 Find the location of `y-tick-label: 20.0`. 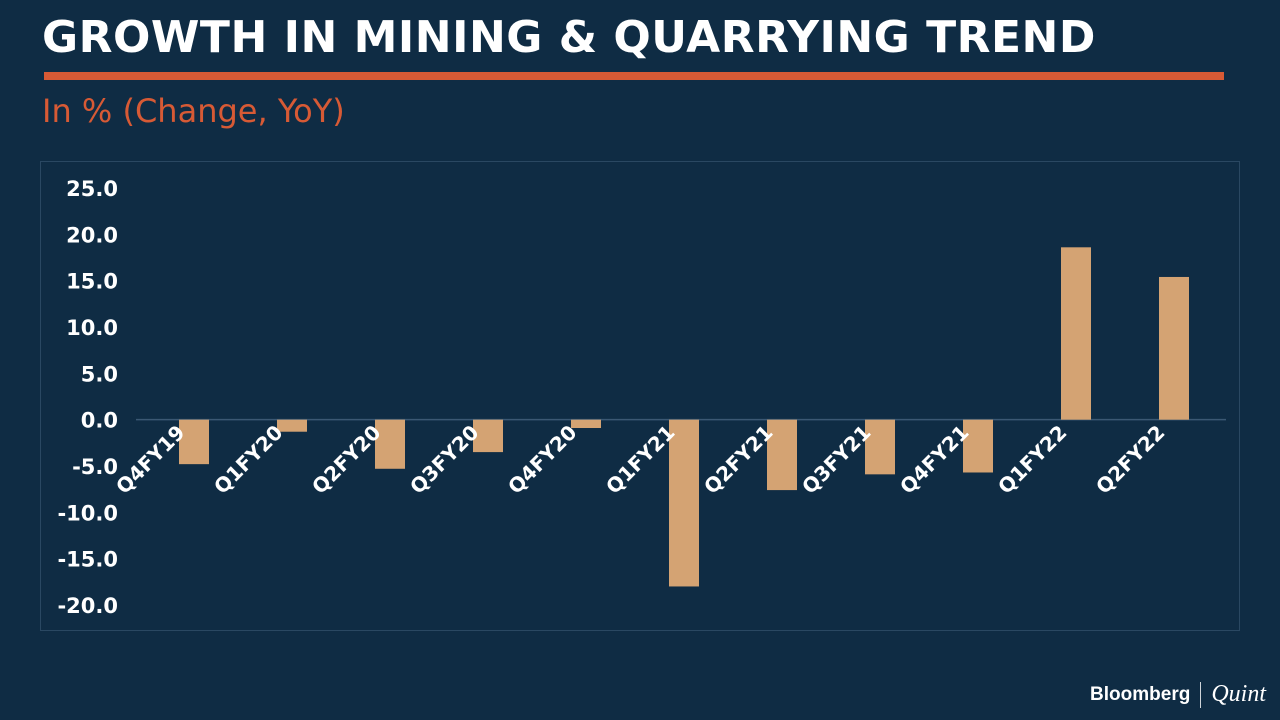

y-tick-label: 20.0 is located at coordinates (92, 235).